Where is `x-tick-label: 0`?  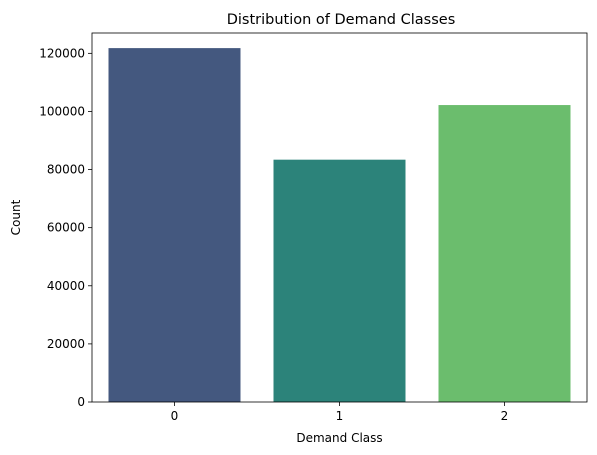
x-tick-label: 0 is located at coordinates (175, 416).